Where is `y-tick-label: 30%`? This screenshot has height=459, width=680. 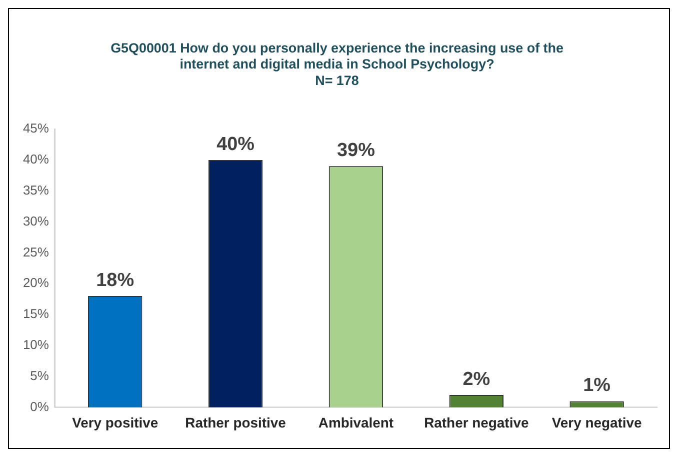 y-tick-label: 30% is located at coordinates (36, 220).